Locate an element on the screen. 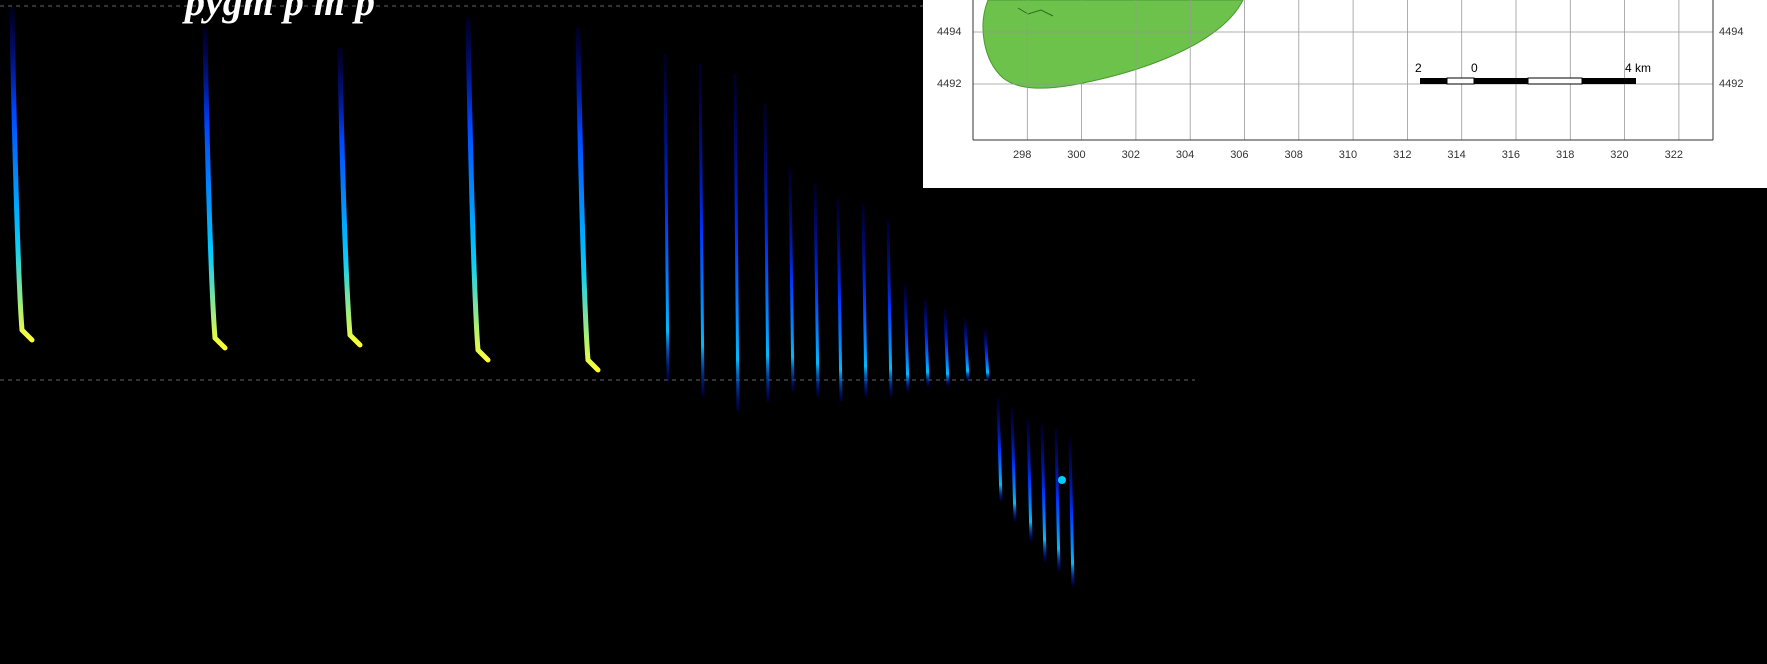  y-tick-label-left: 4494 is located at coordinates (949, 32).